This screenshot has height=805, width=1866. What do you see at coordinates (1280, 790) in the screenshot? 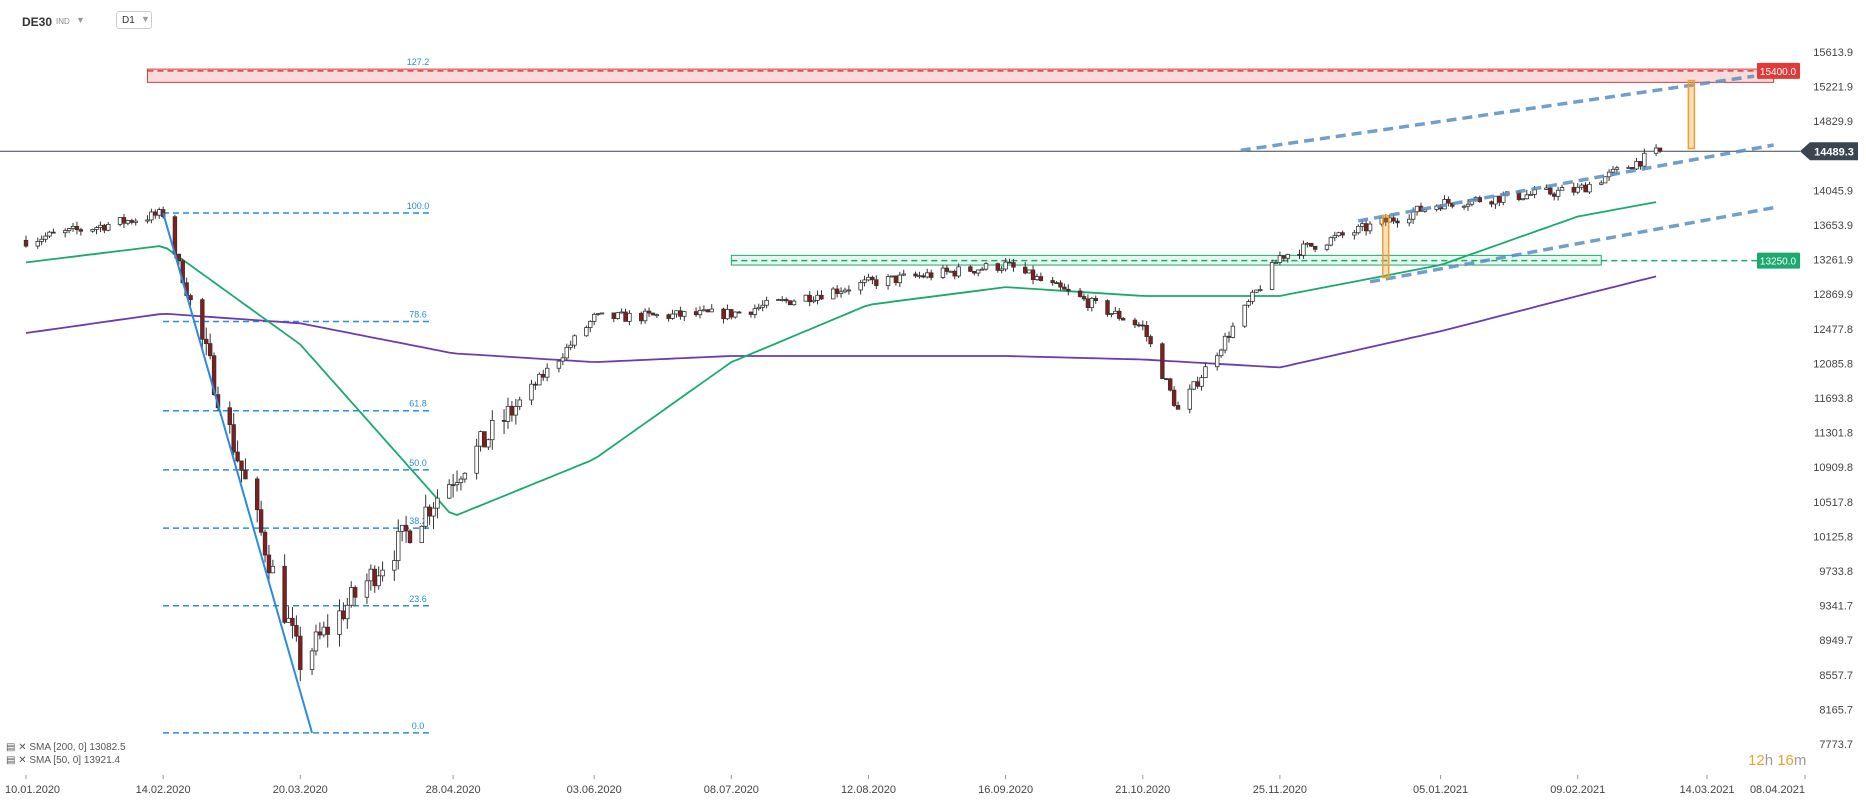
I see `x-tick-label: 25.11.2020` at bounding box center [1280, 790].